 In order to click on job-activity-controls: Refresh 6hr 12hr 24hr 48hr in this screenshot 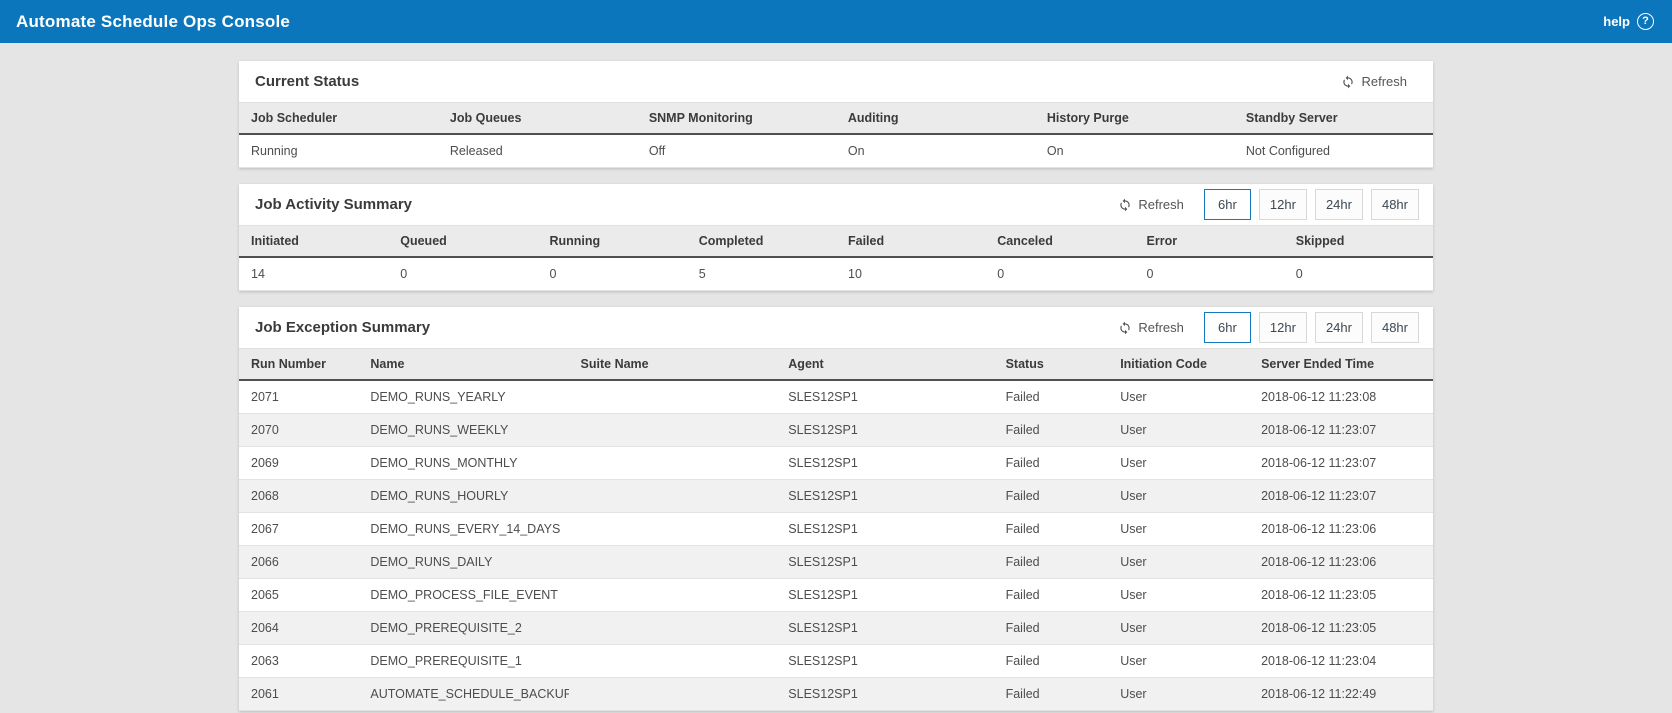, I will do `click(1267, 204)`.